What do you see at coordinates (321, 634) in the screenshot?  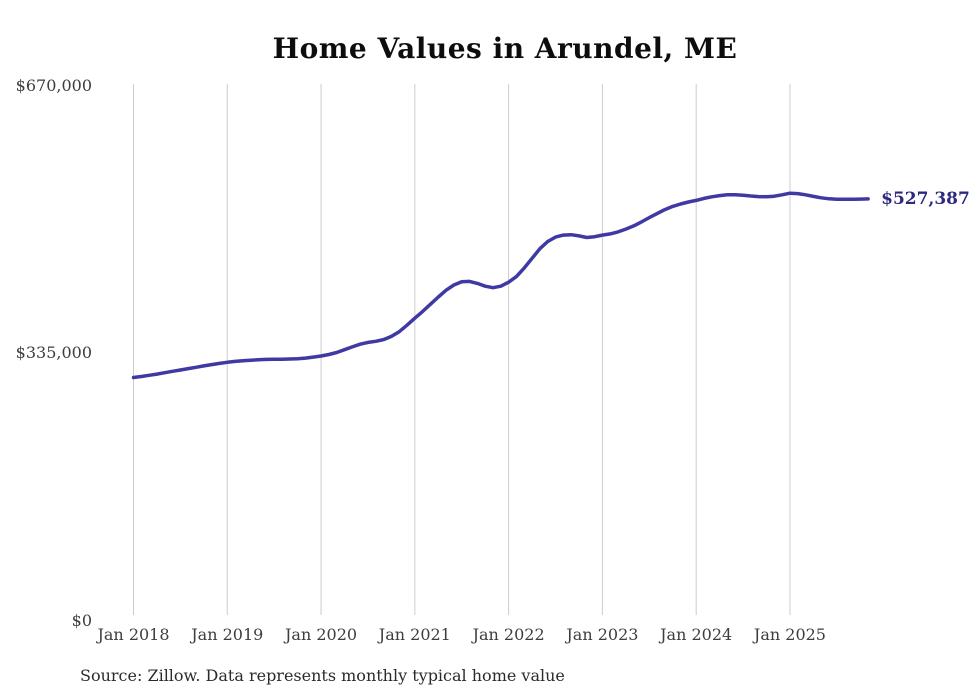 I see `x-axis-tick-label: Jan 2020` at bounding box center [321, 634].